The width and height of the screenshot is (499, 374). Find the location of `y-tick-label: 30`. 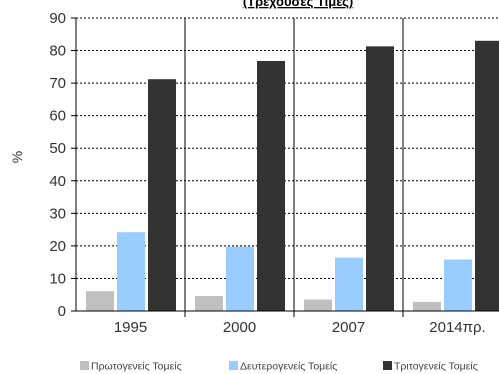

y-tick-label: 30 is located at coordinates (57, 213).